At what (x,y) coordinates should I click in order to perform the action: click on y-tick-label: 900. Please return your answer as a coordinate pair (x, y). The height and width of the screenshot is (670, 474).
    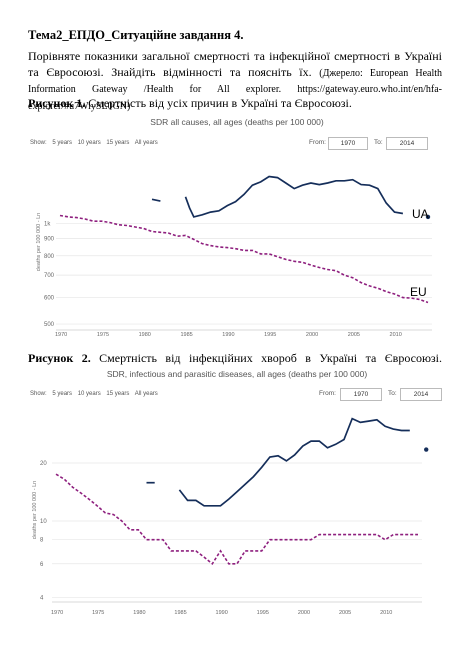
    Looking at the image, I should click on (49, 240).